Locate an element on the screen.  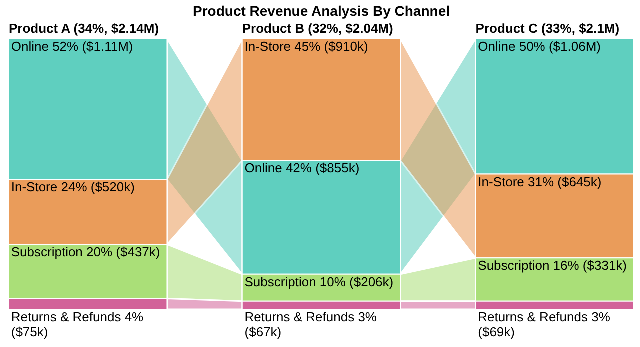
data-label: Online 52% ($1.11M) is located at coordinates (72, 46).